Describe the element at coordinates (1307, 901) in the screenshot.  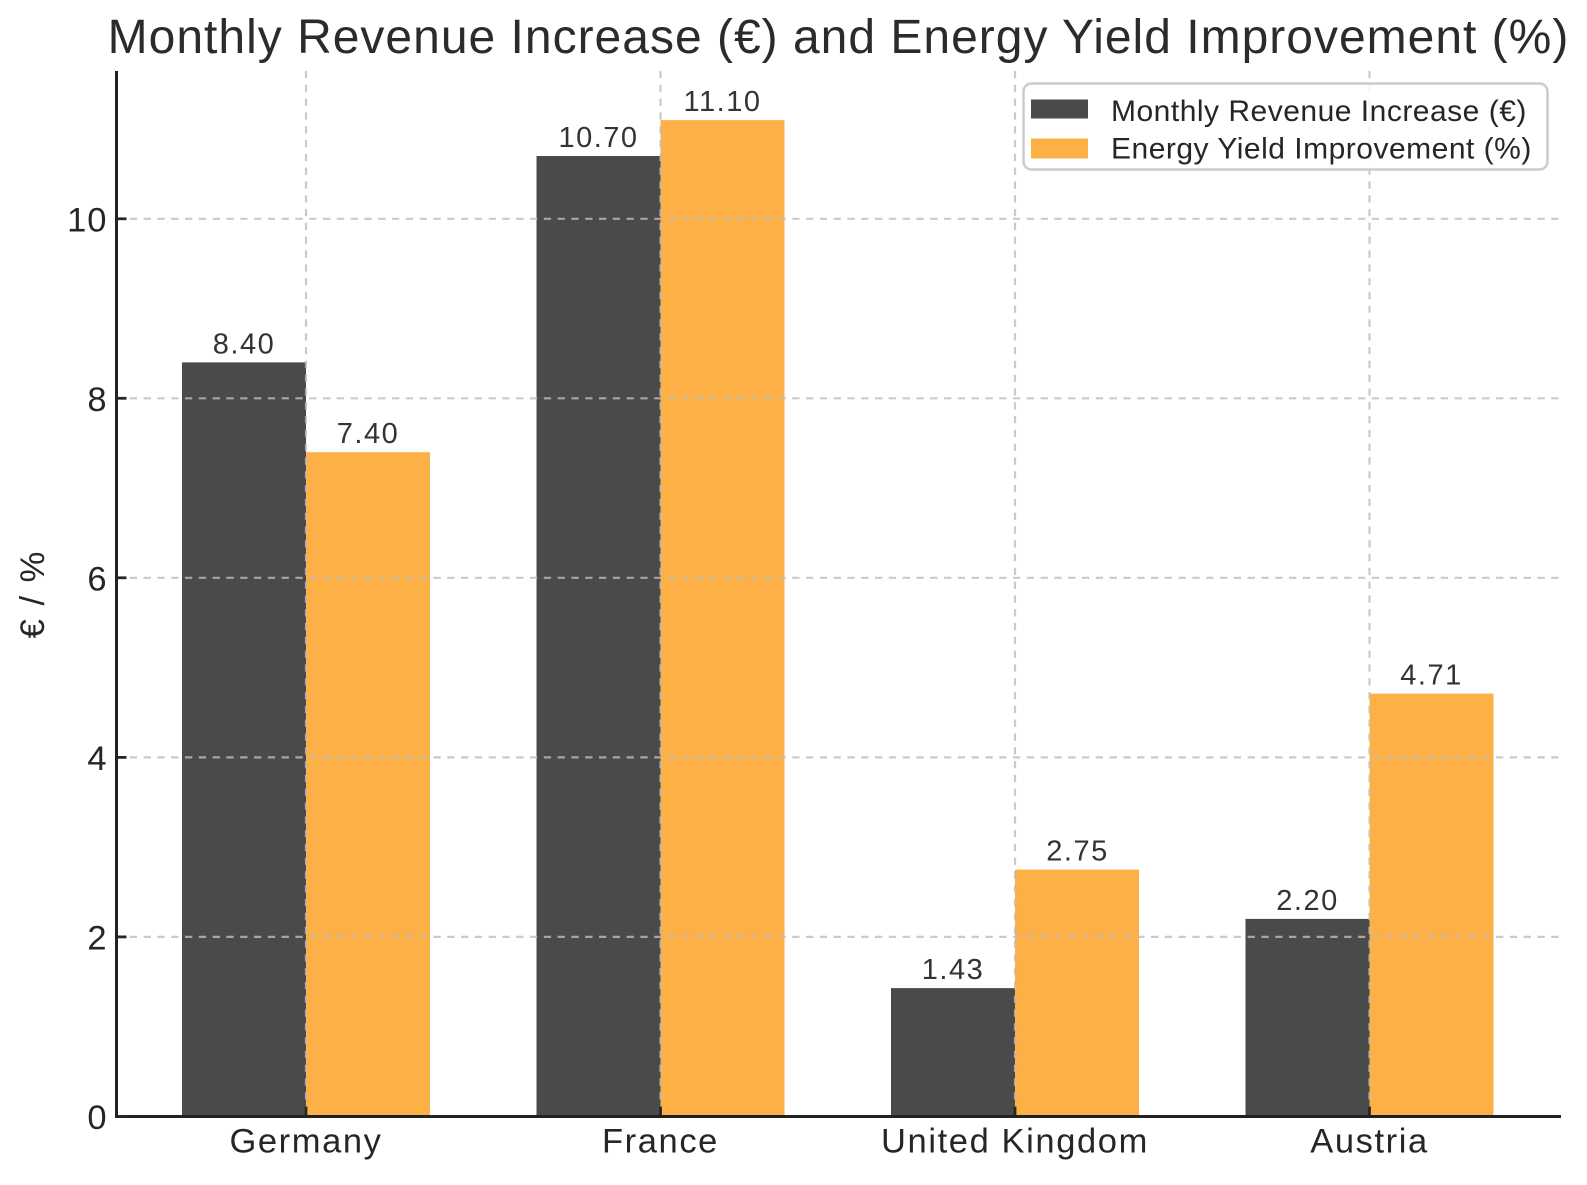
I see `svg-text: 2.20` at that location.